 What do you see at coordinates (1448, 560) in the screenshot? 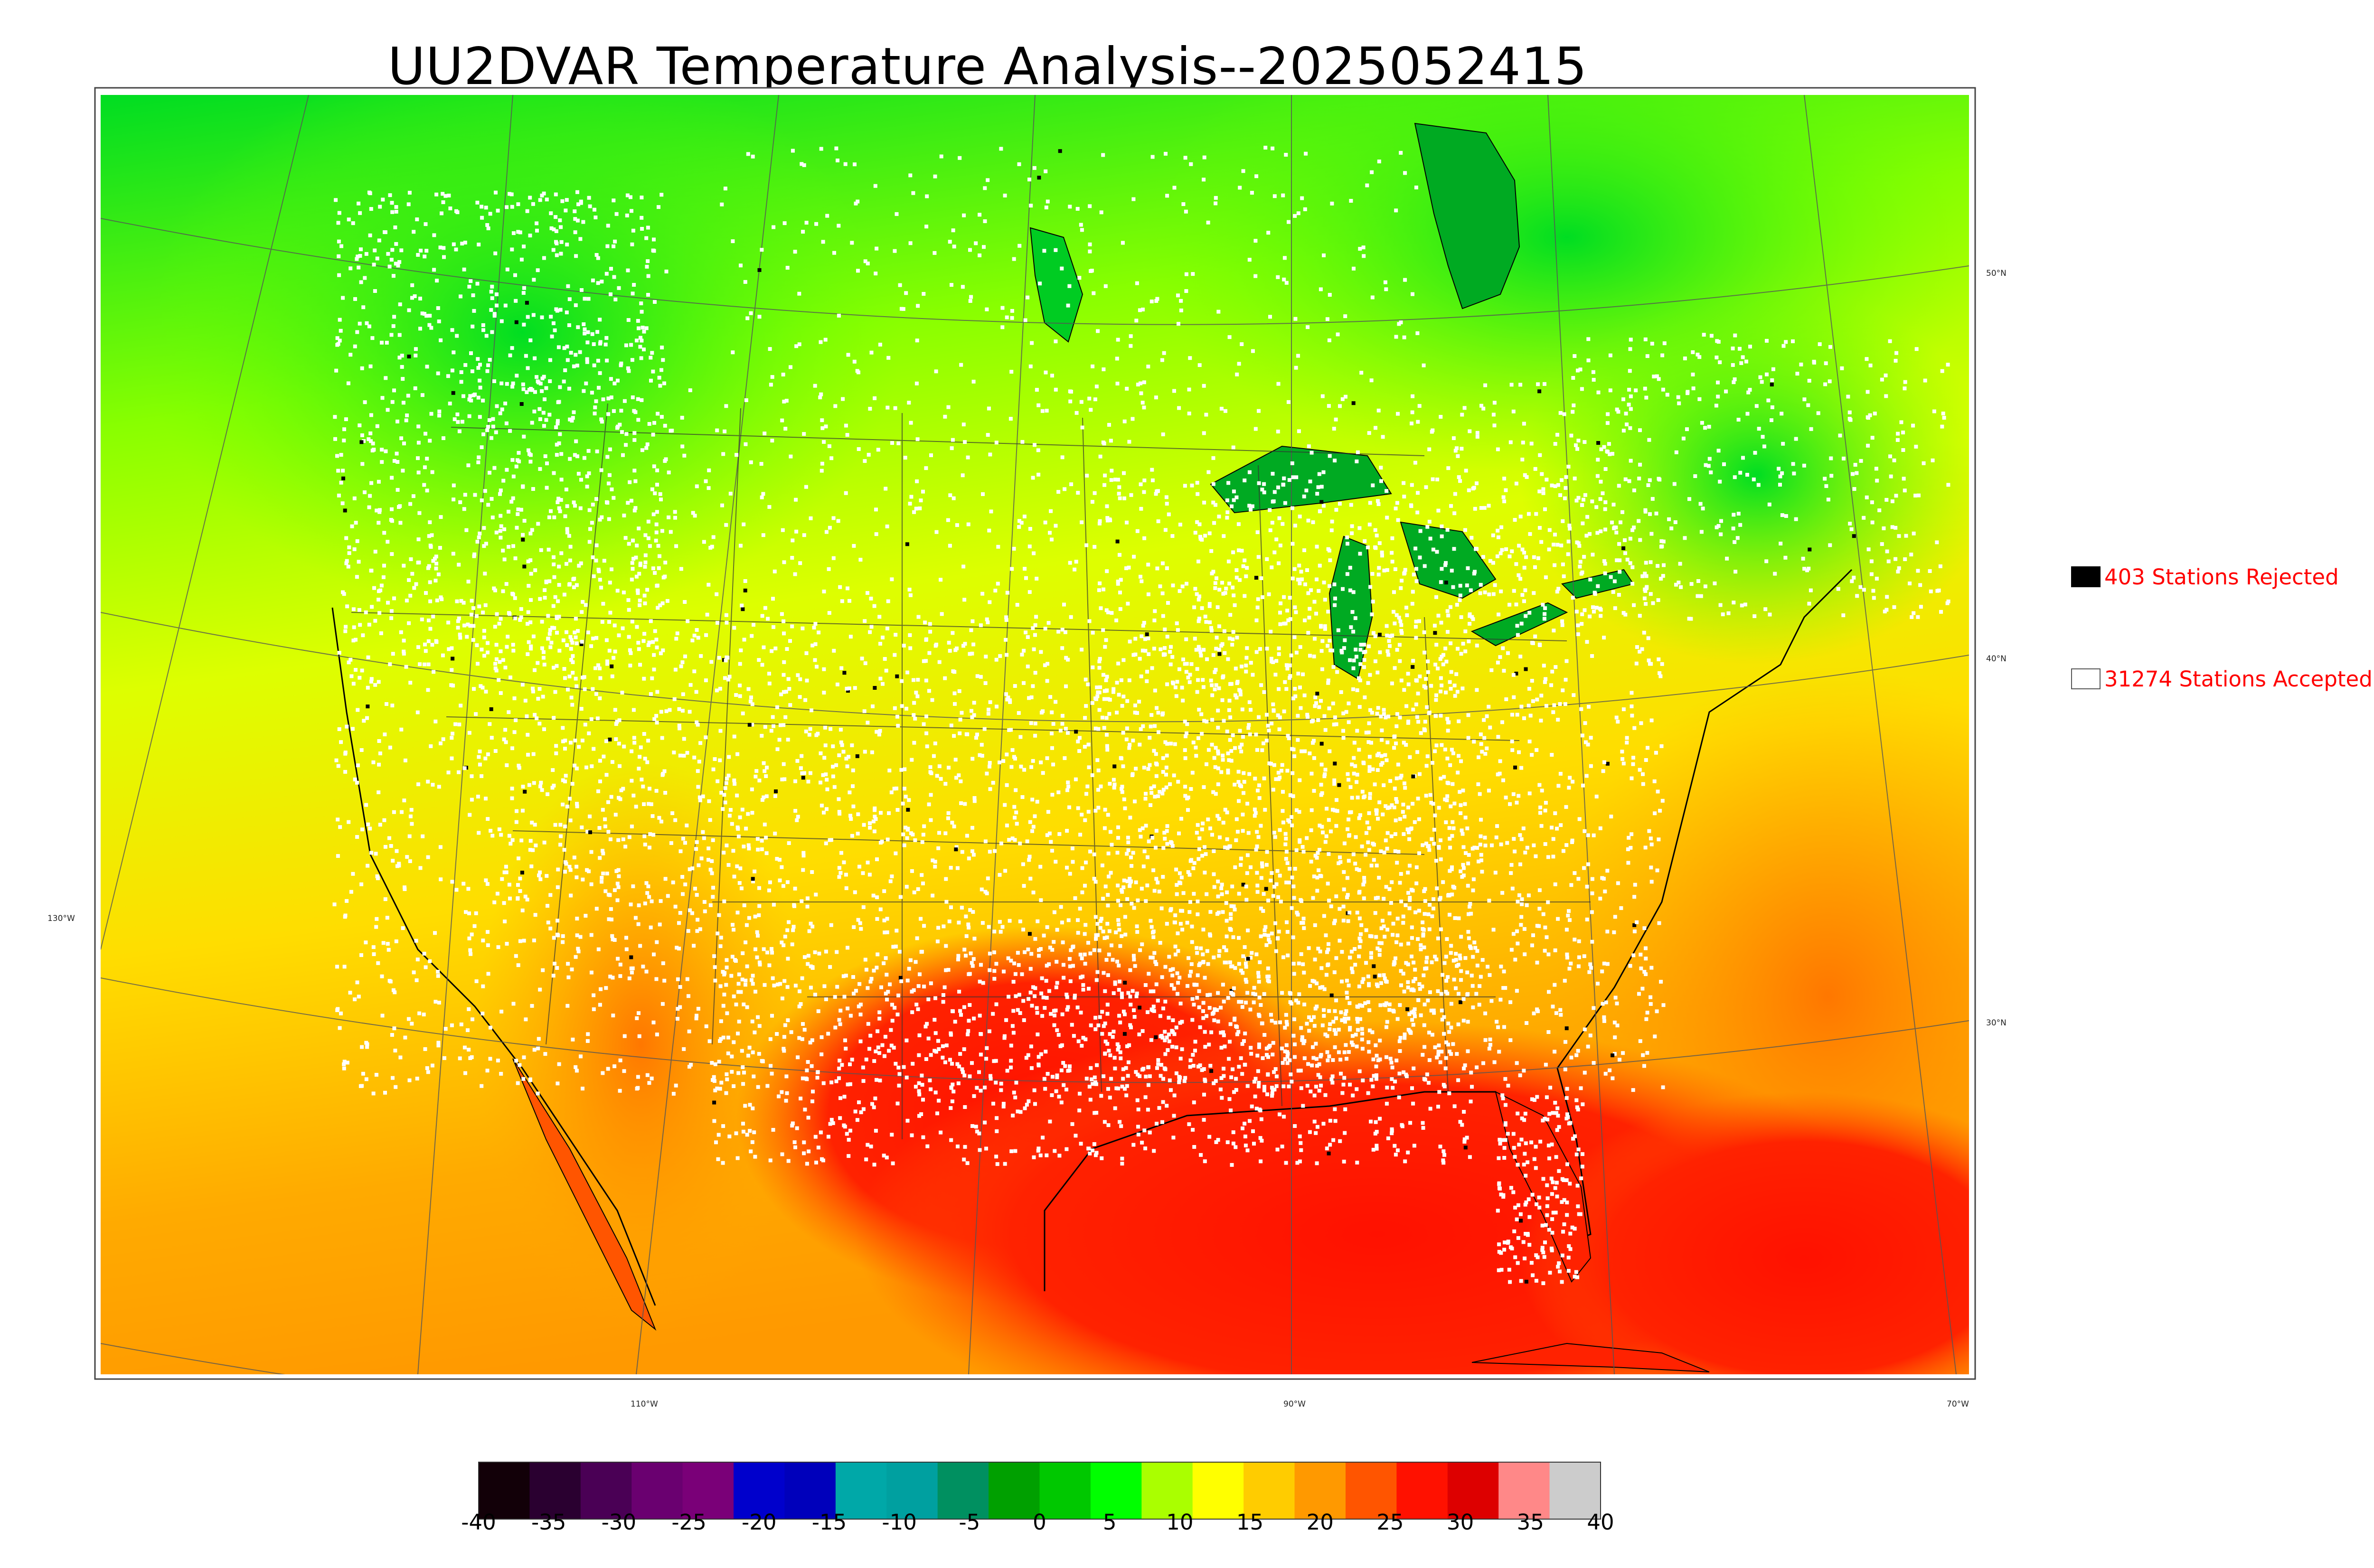
I see `lake-huron` at bounding box center [1448, 560].